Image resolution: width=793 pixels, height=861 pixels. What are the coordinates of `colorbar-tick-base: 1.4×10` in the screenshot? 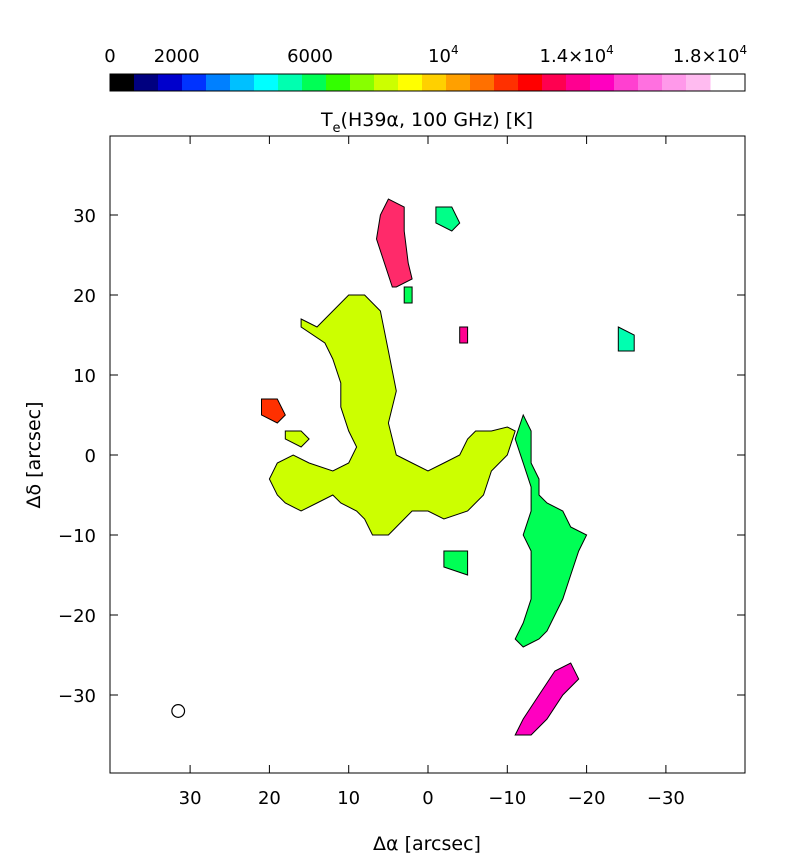 It's located at (573, 56).